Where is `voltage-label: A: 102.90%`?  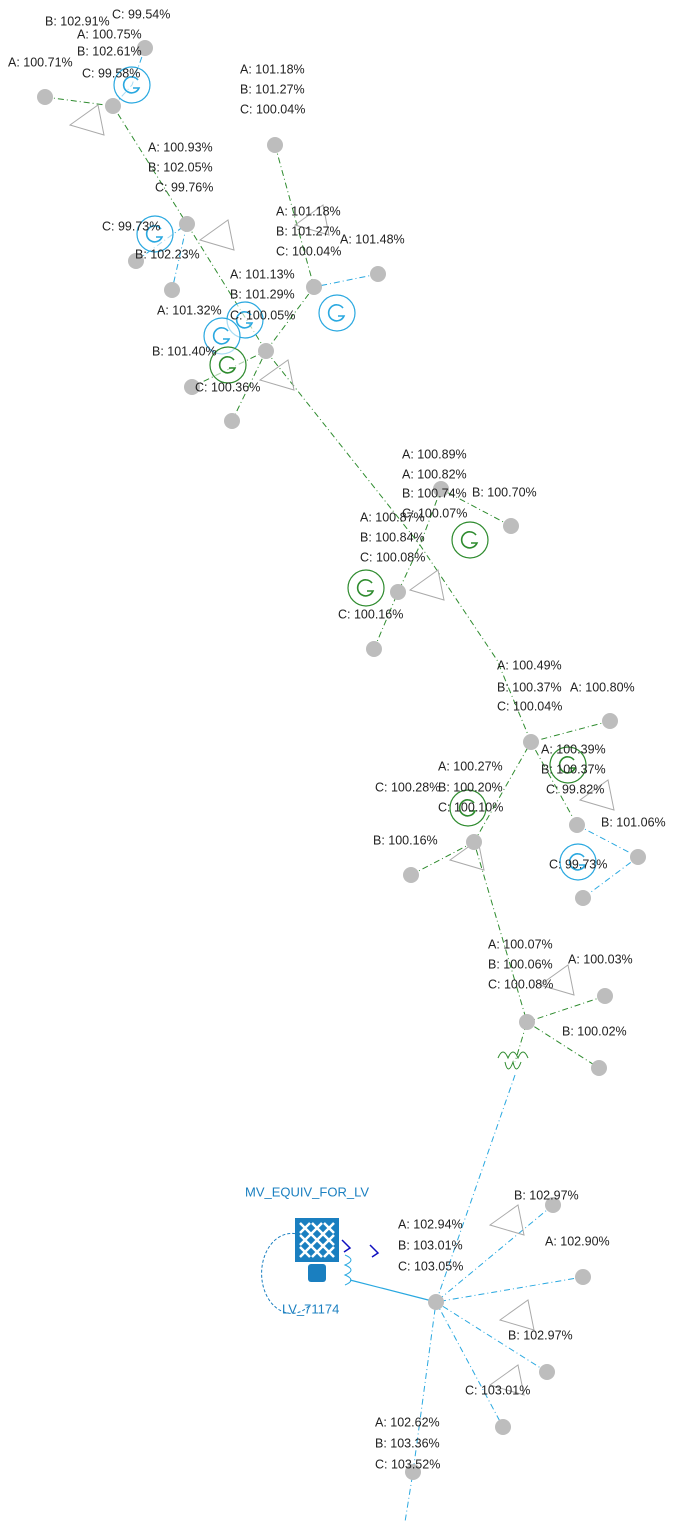
voltage-label: A: 102.90% is located at coordinates (577, 1241).